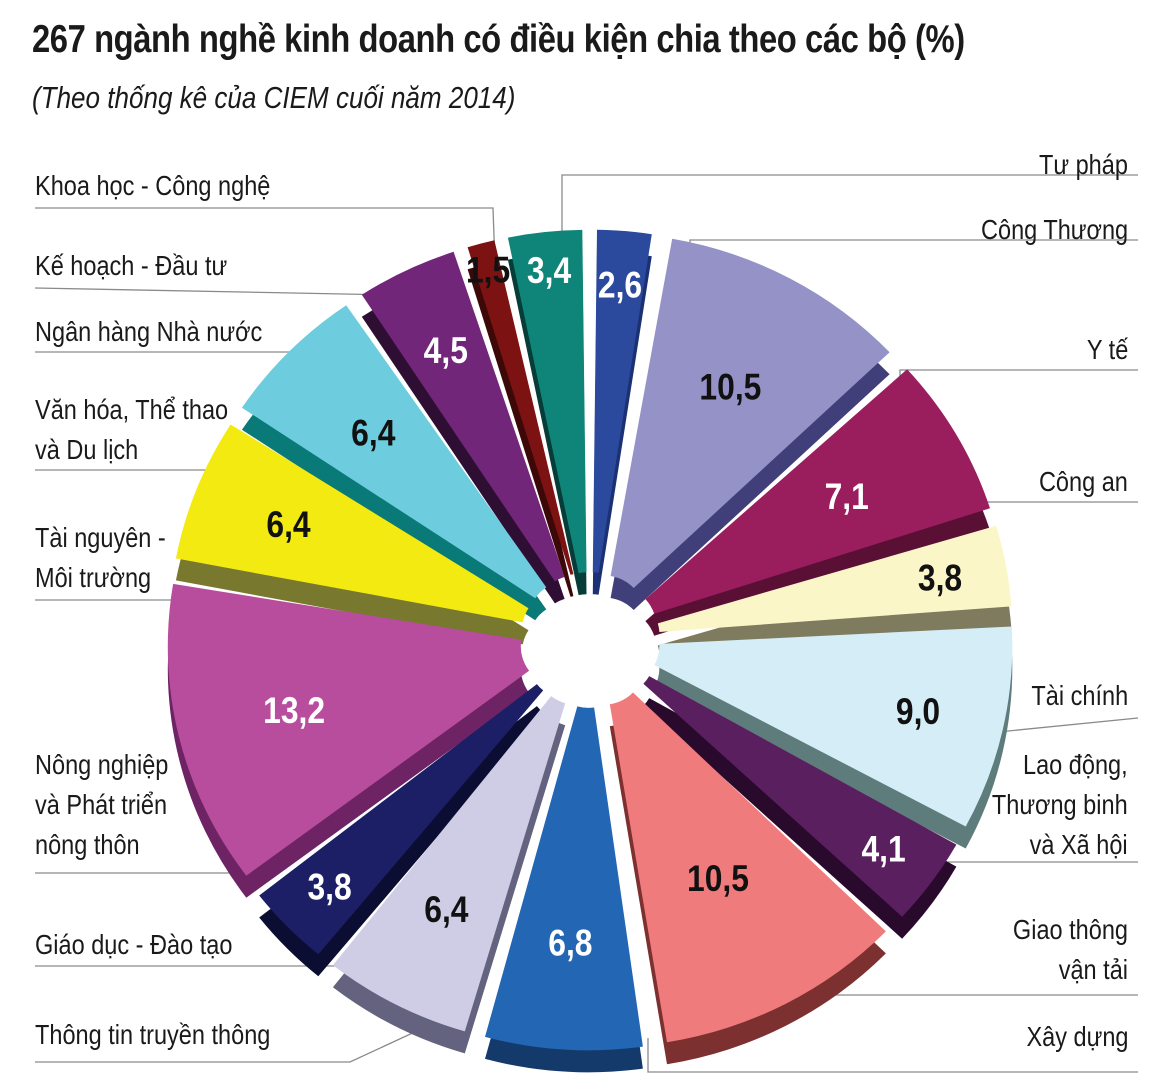 This screenshot has height=1085, width=1165. Describe the element at coordinates (1070, 950) in the screenshot. I see `category-label-6: Giao thông vận tải` at that location.